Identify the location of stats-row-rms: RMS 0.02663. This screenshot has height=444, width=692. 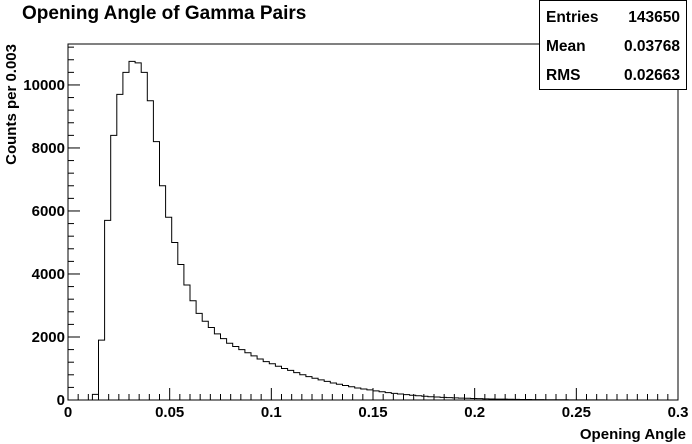
(613, 76).